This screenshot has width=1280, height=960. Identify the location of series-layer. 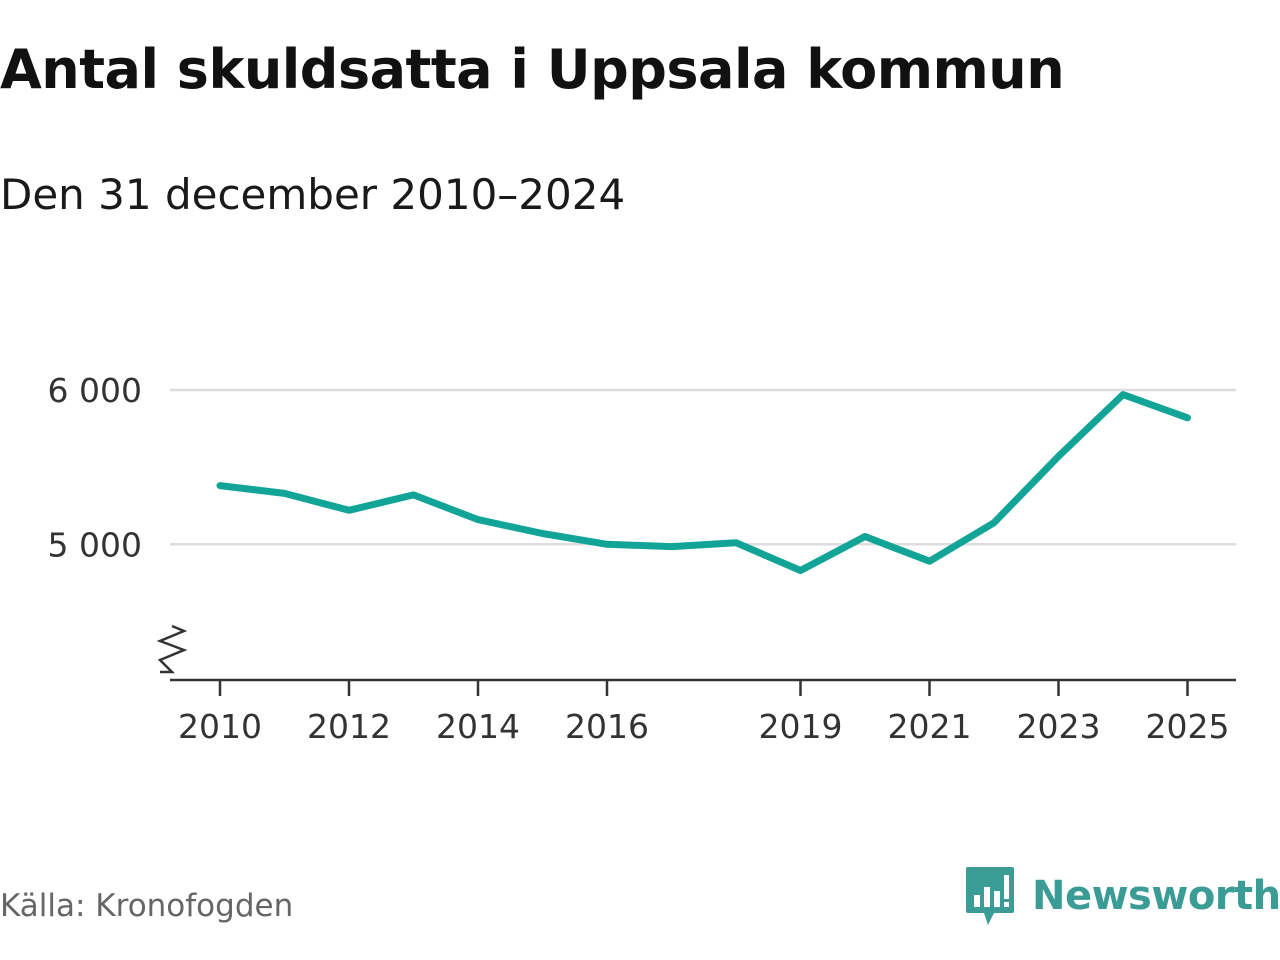
(703, 482).